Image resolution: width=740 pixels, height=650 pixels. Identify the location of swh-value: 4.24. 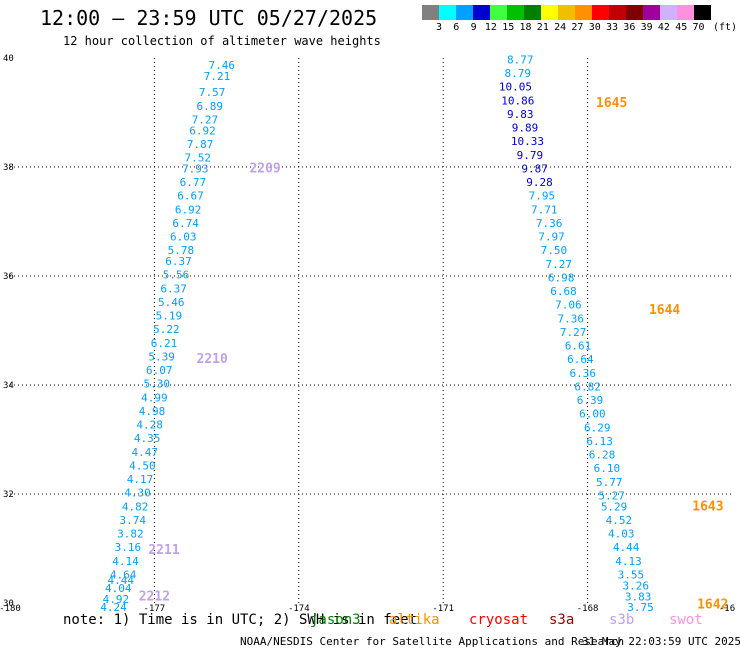
(113, 607).